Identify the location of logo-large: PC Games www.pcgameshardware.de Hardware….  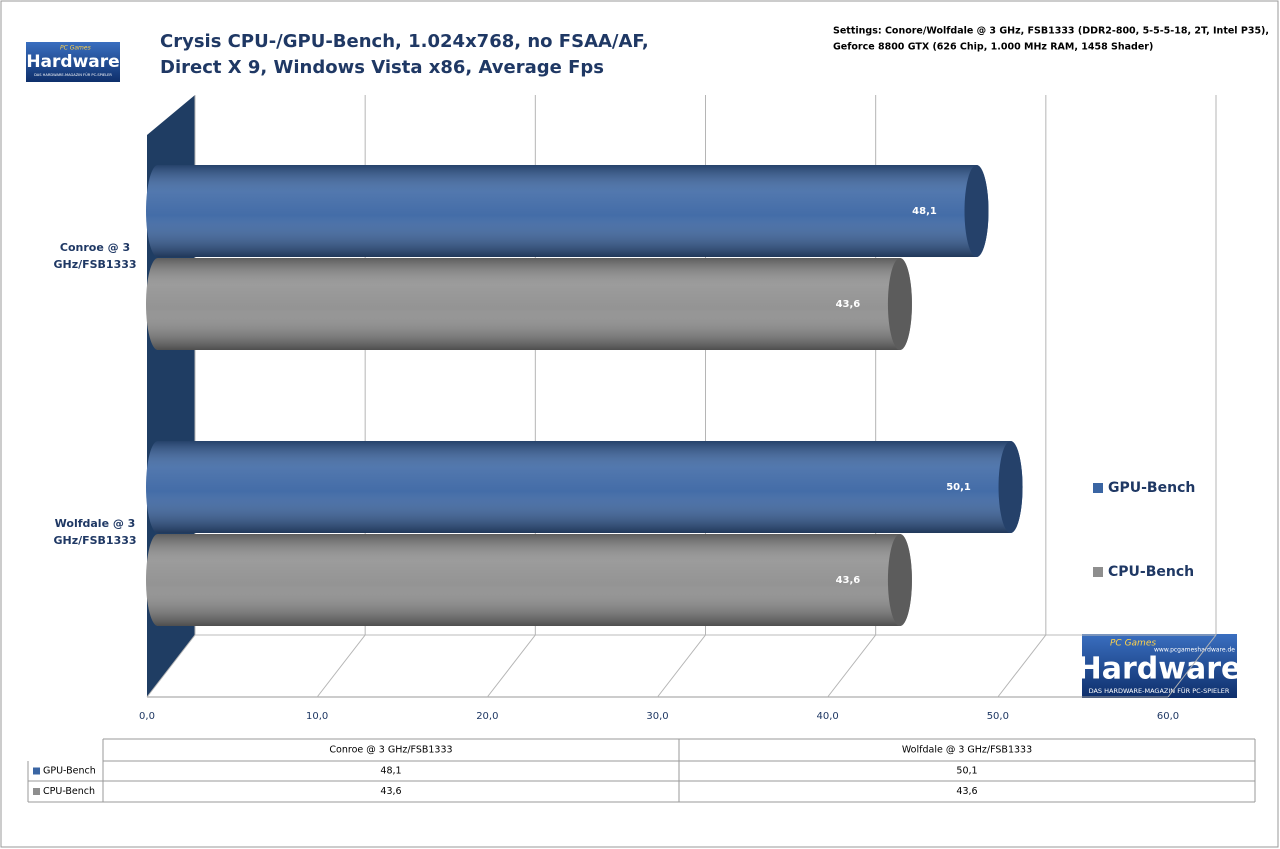
(1159, 666).